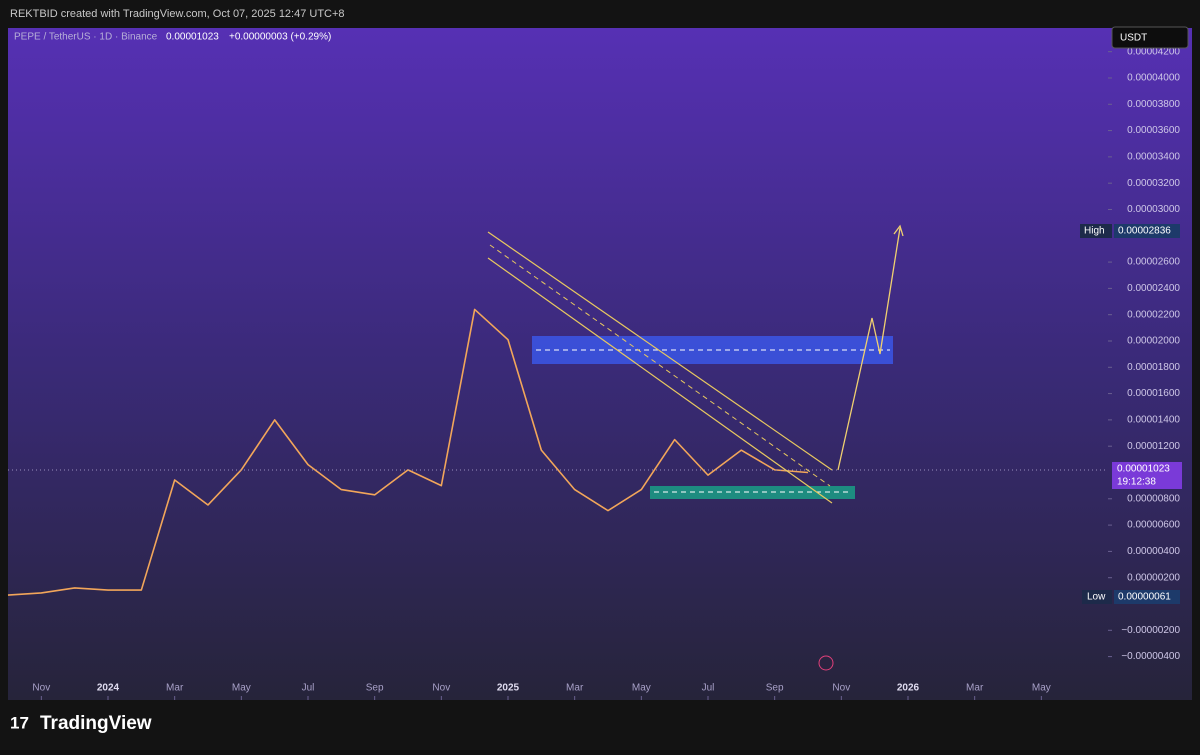 Image resolution: width=1200 pixels, height=755 pixels. What do you see at coordinates (280, 37) in the screenshot?
I see `change: +0.00000003 (+0.29%)` at bounding box center [280, 37].